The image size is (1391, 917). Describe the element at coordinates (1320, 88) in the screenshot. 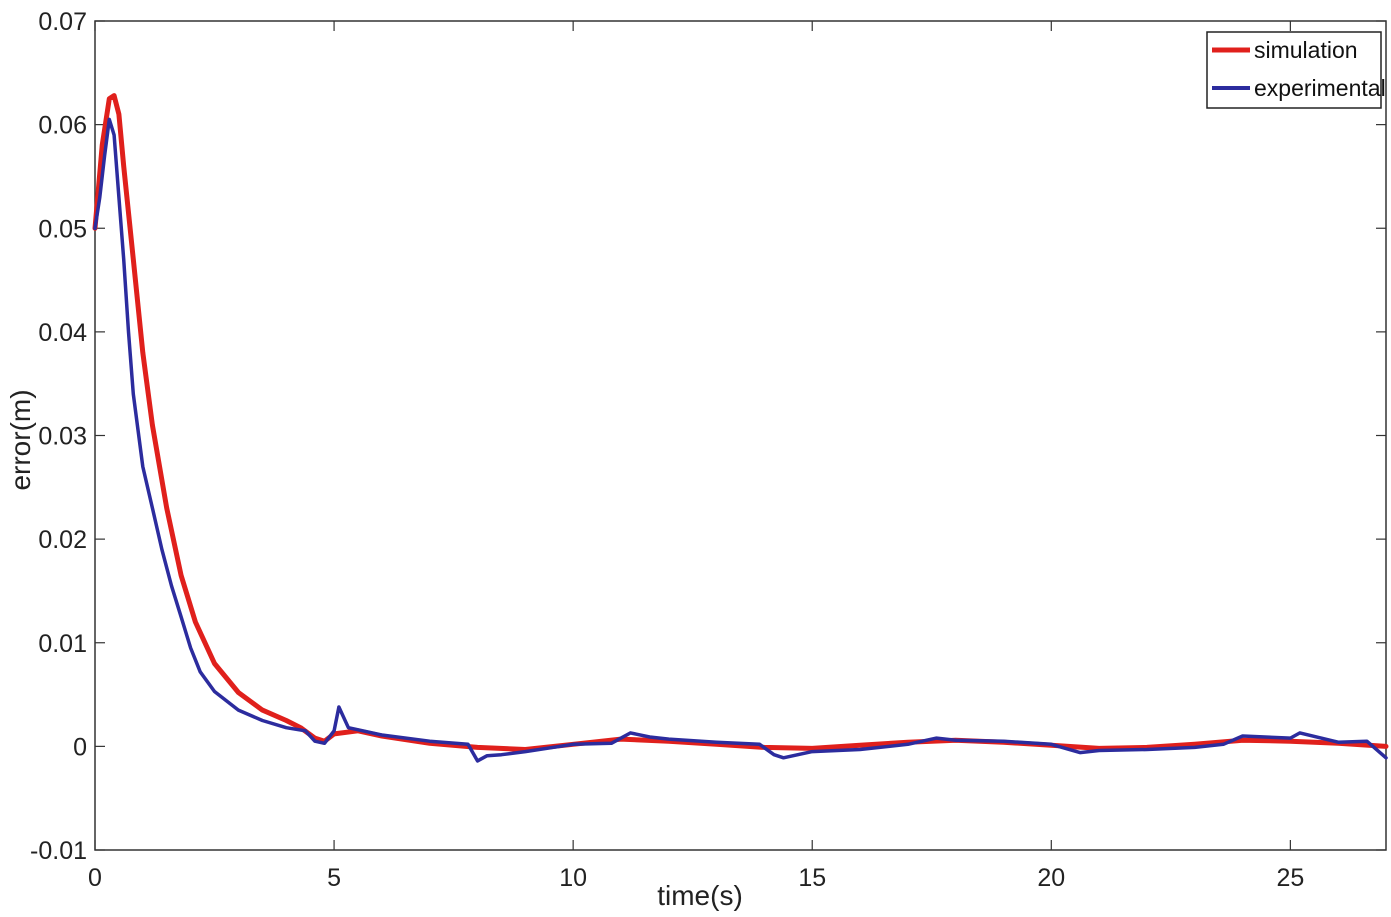

I see `legend-label-experimental: experimental` at that location.